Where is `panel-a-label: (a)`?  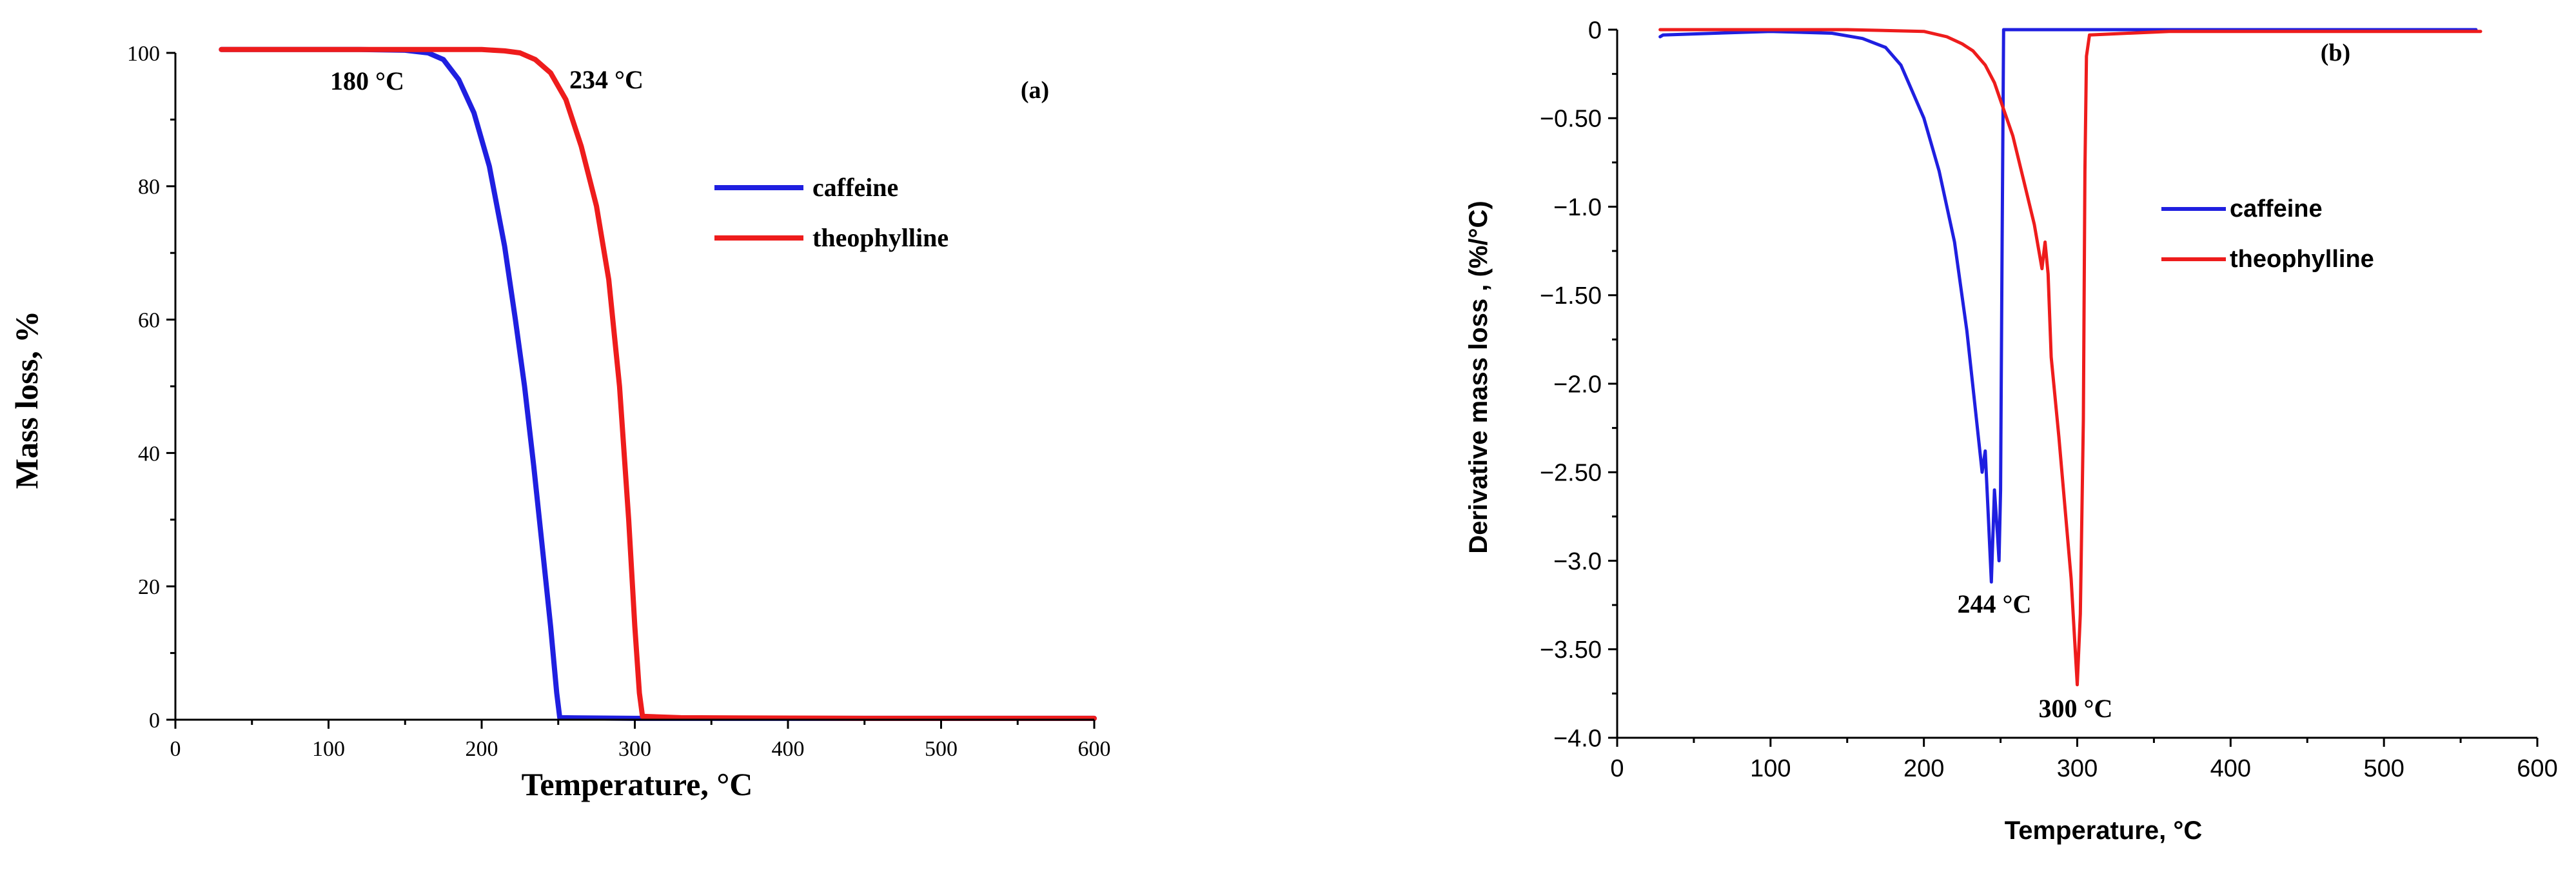
panel-a-label: (a) is located at coordinates (1035, 90).